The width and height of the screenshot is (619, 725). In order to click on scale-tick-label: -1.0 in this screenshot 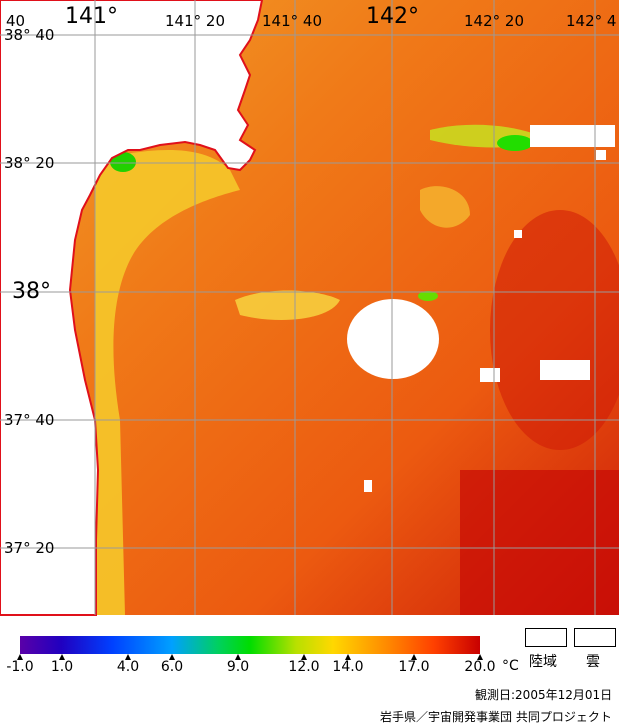, I will do `click(20, 667)`.